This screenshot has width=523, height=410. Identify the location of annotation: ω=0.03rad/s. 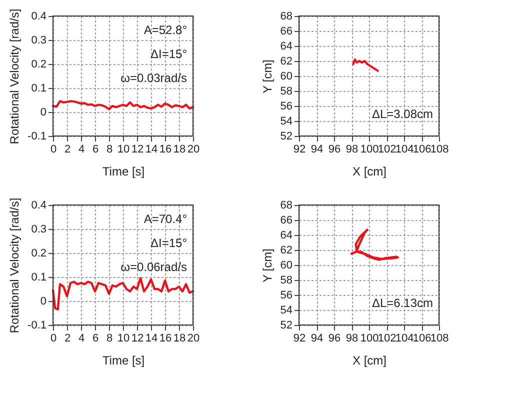
(153, 78).